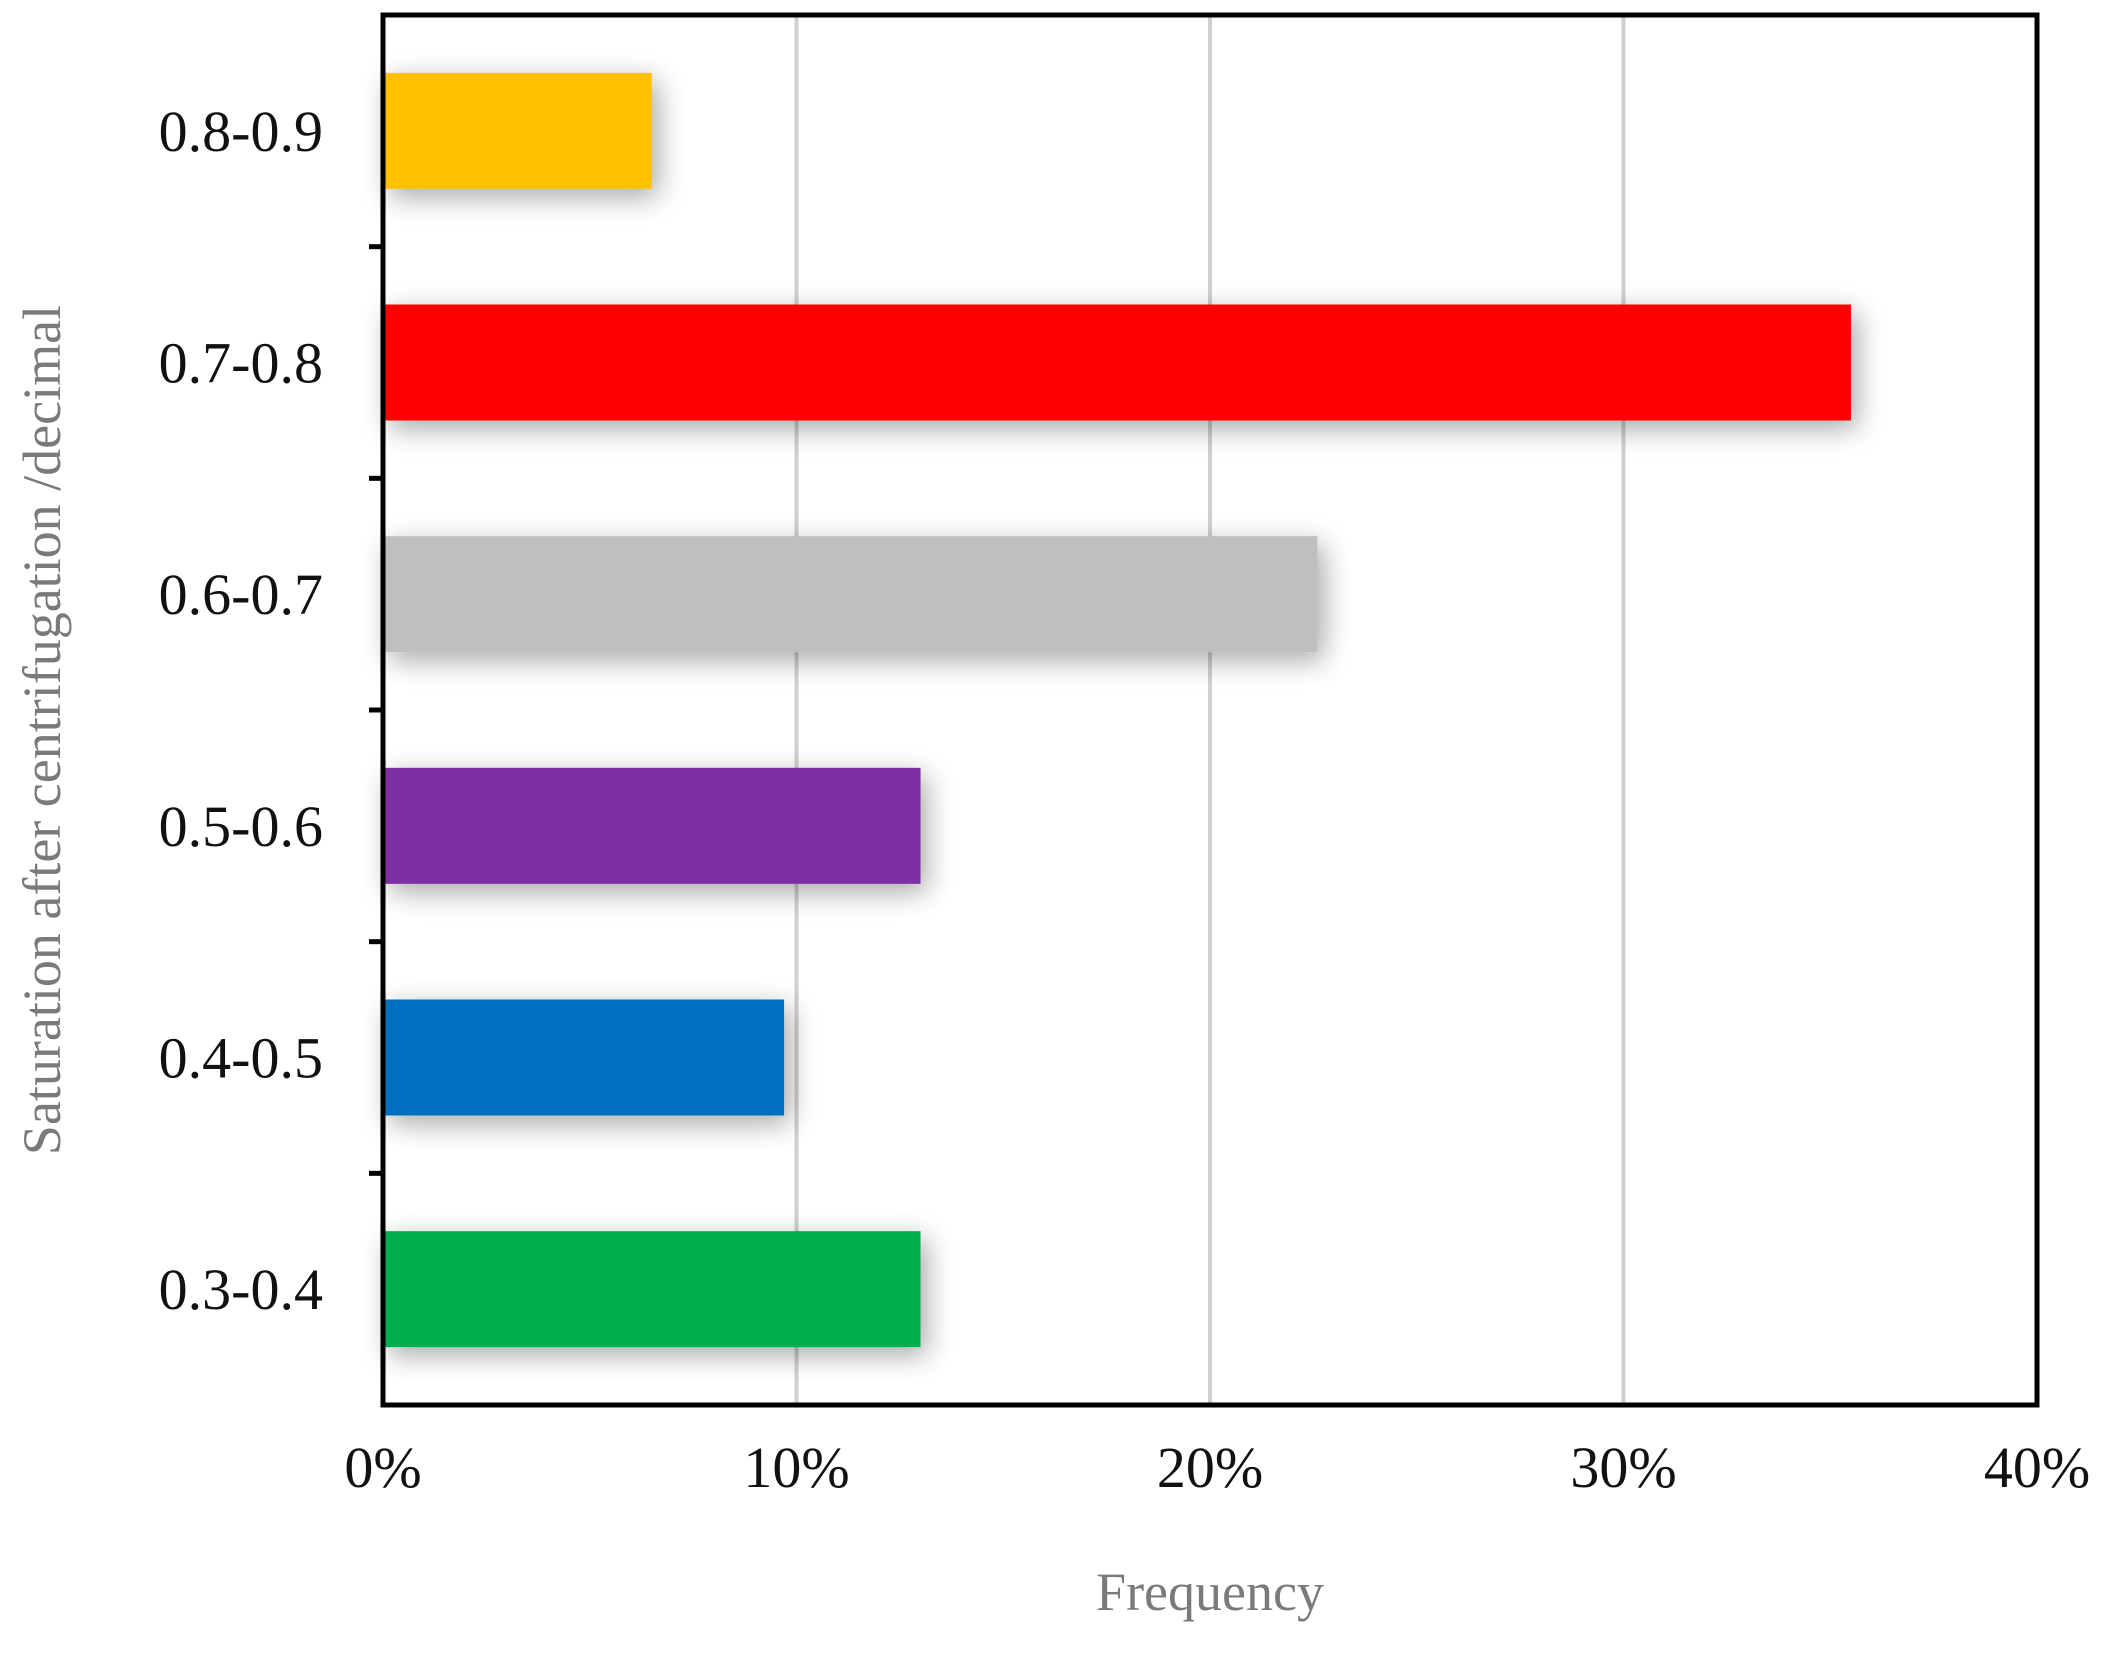  What do you see at coordinates (1623, 1467) in the screenshot?
I see `x-tick-label: 30%` at bounding box center [1623, 1467].